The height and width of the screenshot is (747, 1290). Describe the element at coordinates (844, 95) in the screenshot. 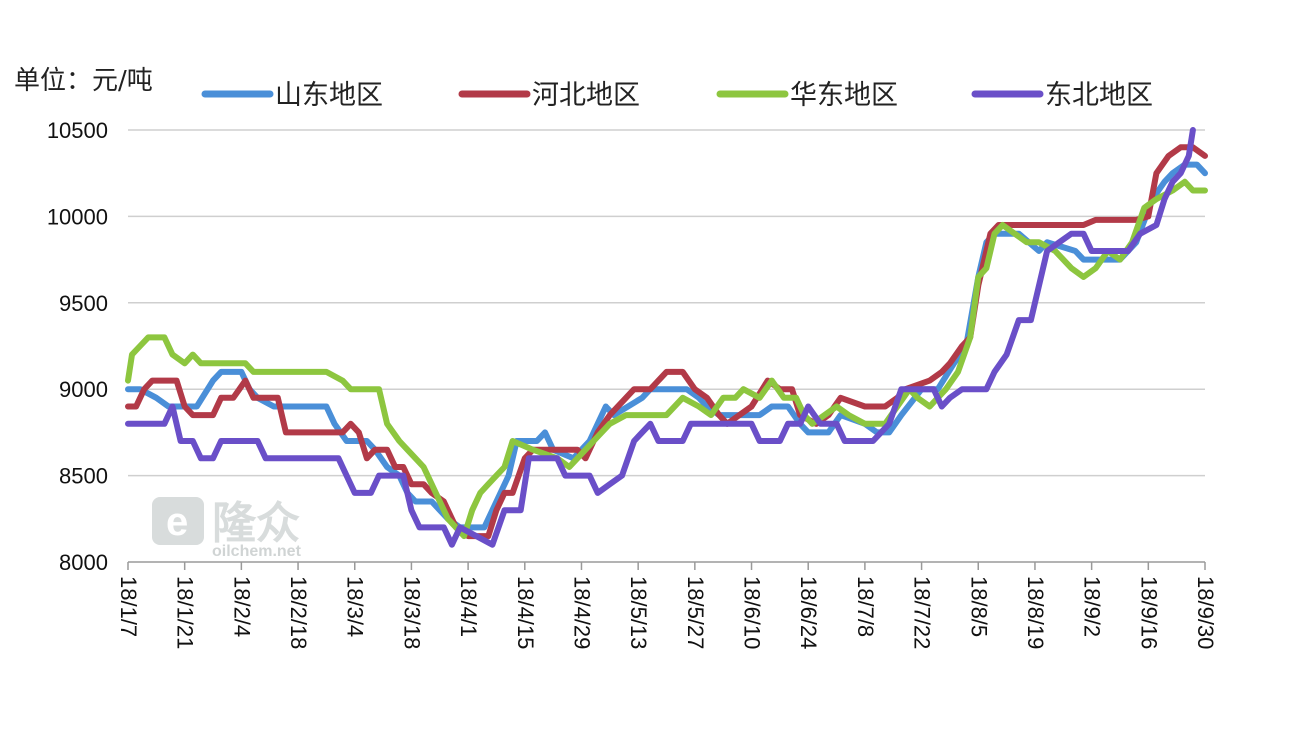

I see `legend-label-2: 华东地区` at that location.